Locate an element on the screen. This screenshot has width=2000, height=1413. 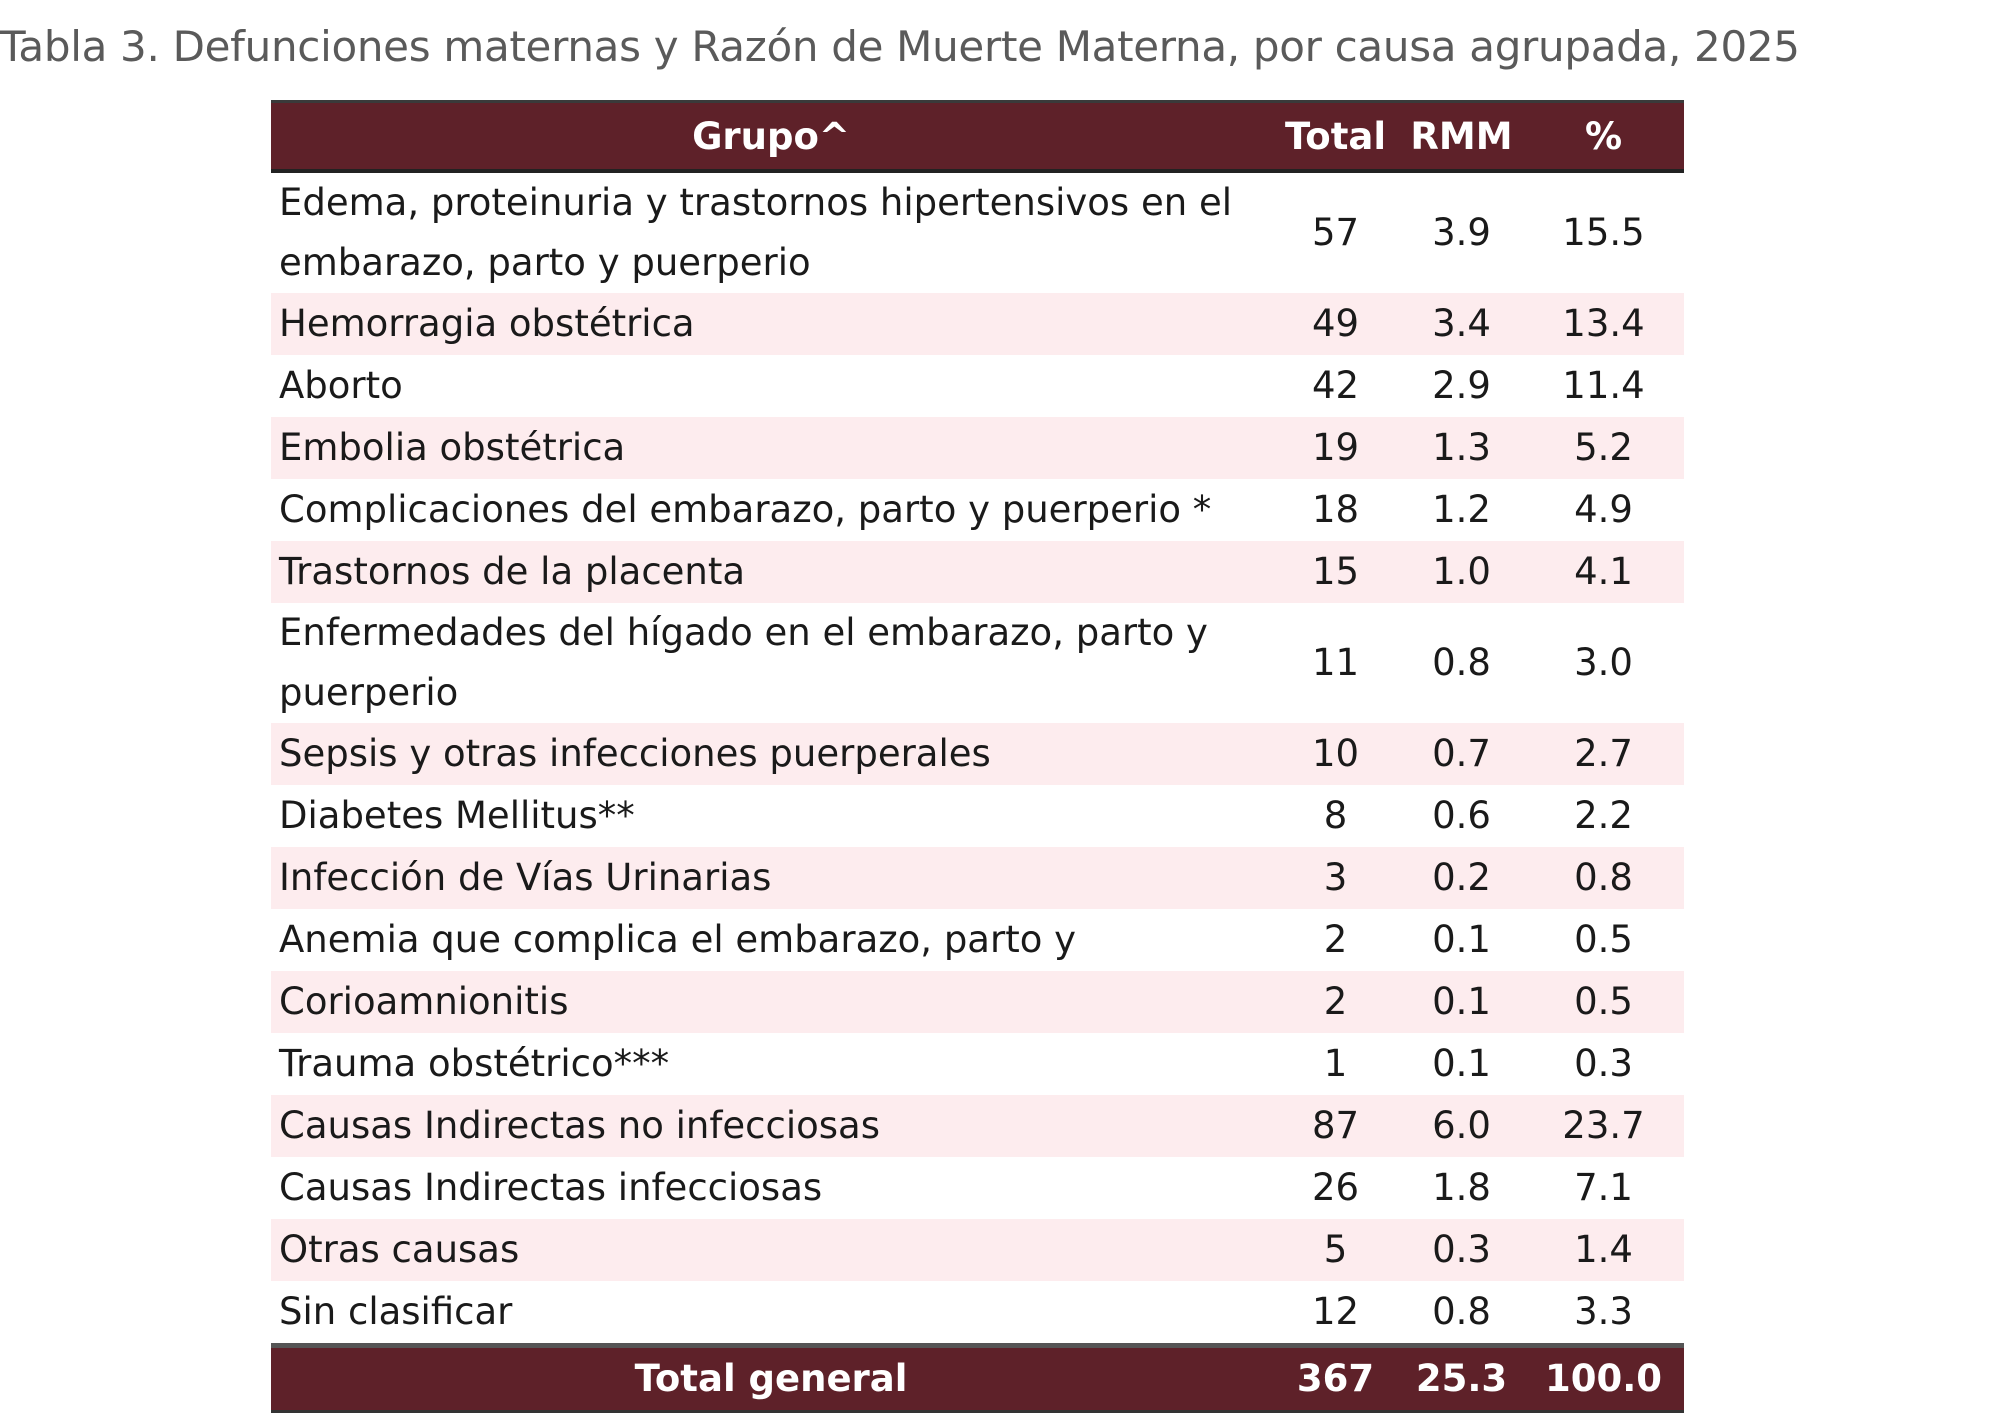
number-cell: 1.0 is located at coordinates (1461, 572).